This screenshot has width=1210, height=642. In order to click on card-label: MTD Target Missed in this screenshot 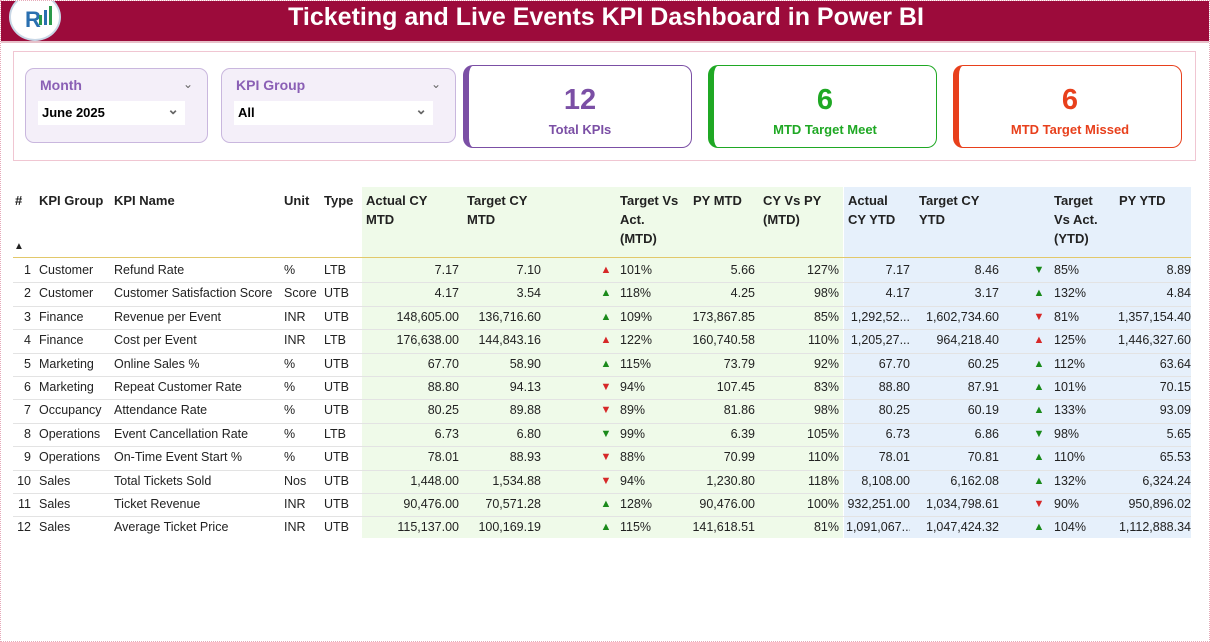, I will do `click(1070, 129)`.